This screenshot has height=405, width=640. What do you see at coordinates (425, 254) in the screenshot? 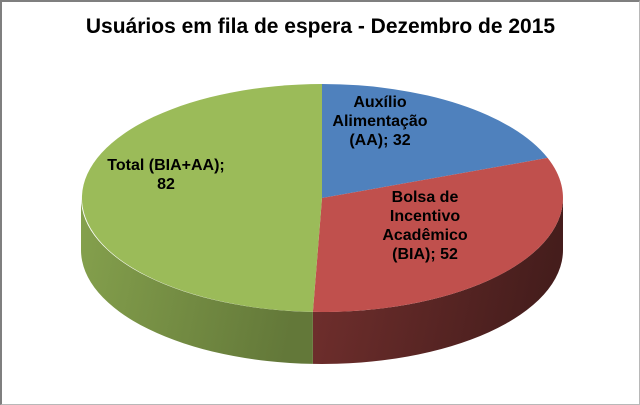
I see `pie-slice-bia-label-line: (BIA); 52` at bounding box center [425, 254].